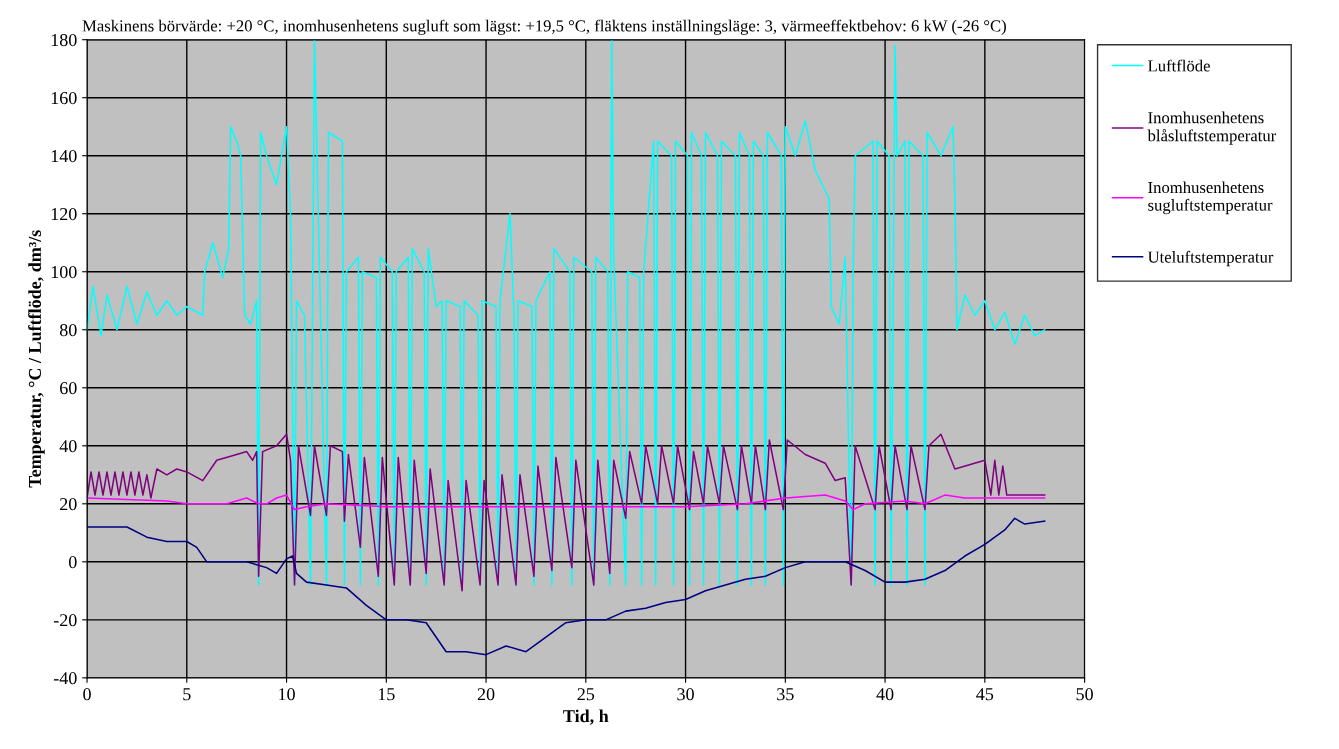  I want to click on y-tick-label: -40, so click(65, 678).